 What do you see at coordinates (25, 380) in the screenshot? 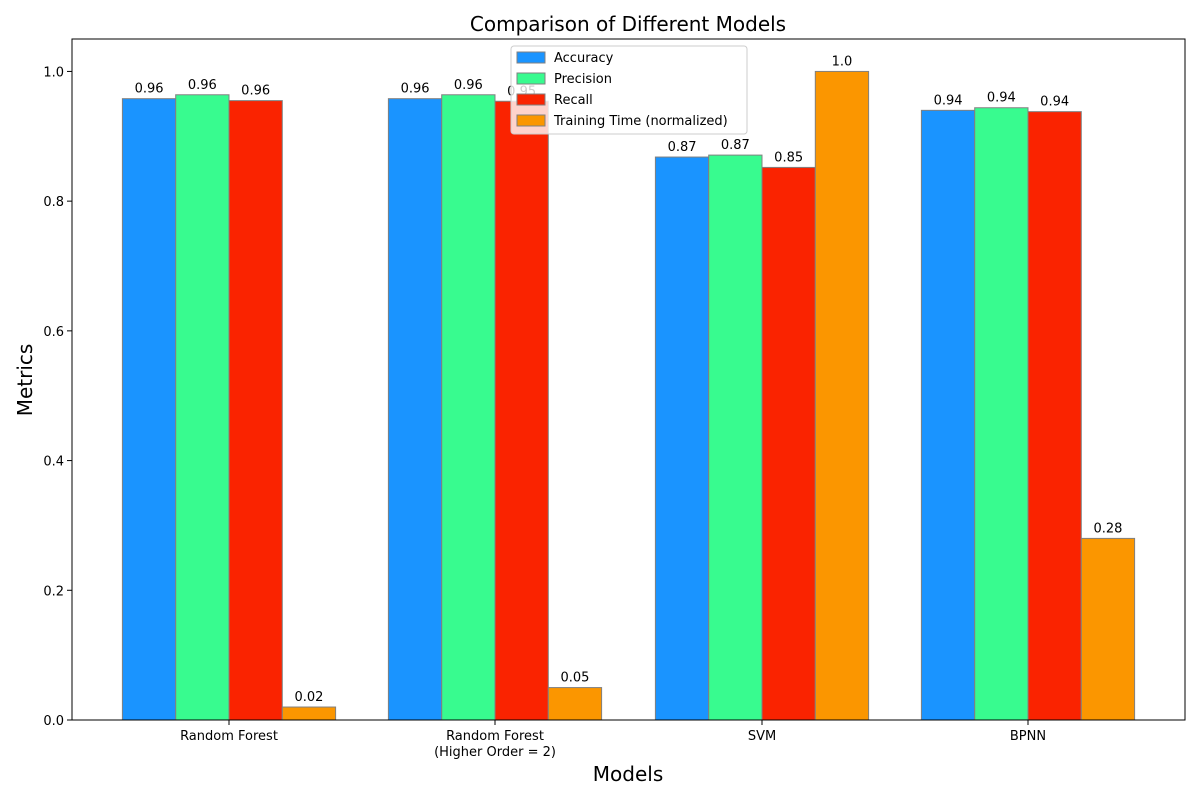
I see `y-axis-title: Metrics` at bounding box center [25, 380].